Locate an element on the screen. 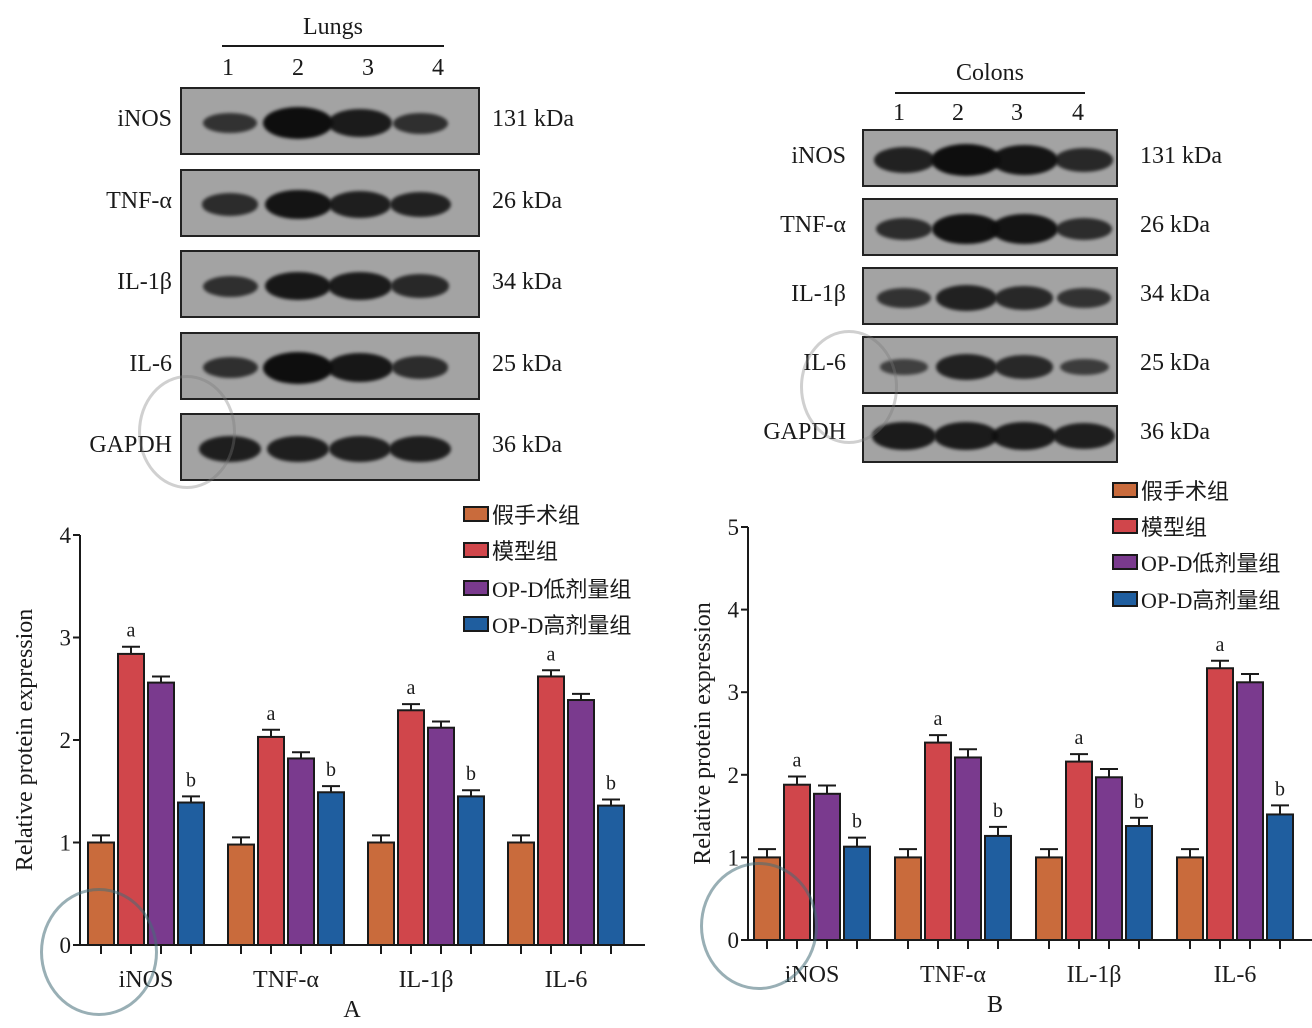 This screenshot has height=1028, width=1312. legend-label: OP-D高剂量组 is located at coordinates (1211, 600).